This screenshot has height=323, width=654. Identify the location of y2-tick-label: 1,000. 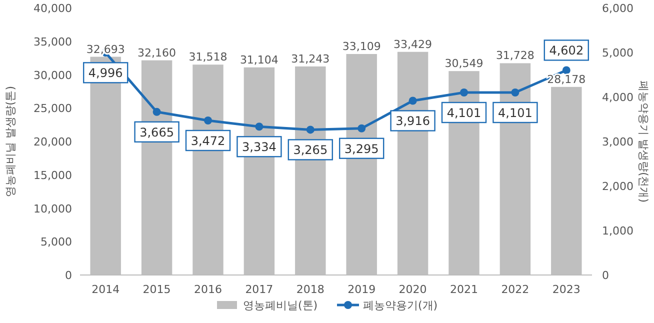
(618, 231).